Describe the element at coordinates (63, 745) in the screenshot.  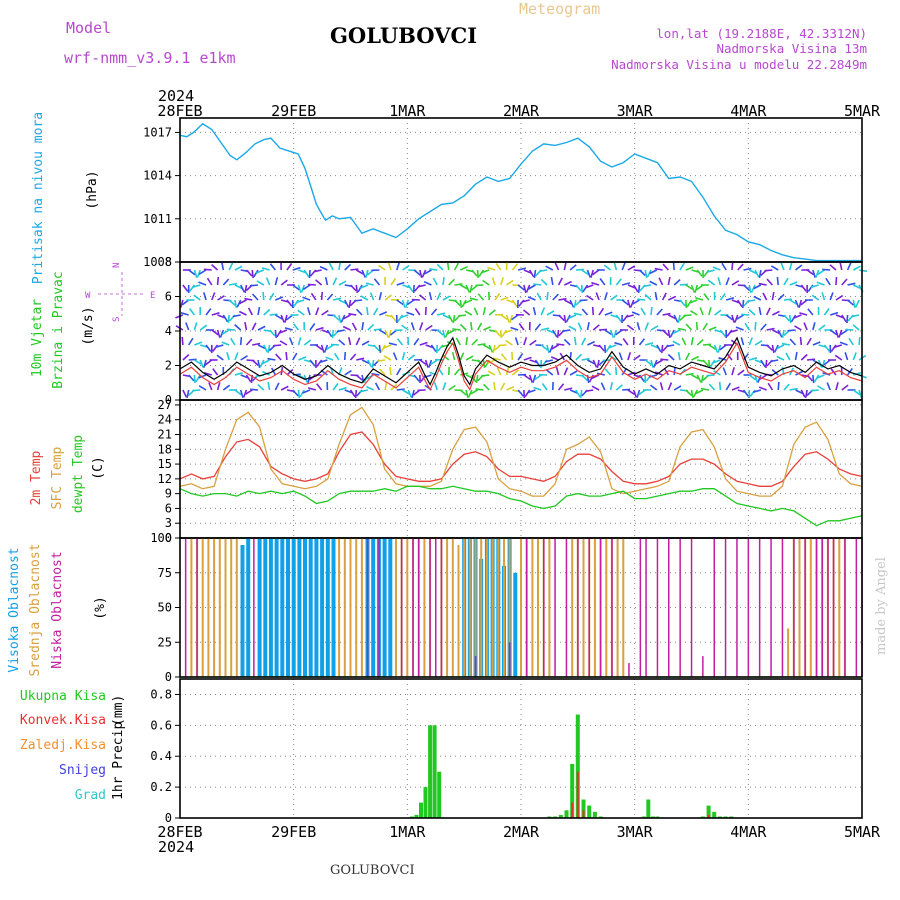
I see `precip-frozen-label: Zaledj.Kisa` at that location.